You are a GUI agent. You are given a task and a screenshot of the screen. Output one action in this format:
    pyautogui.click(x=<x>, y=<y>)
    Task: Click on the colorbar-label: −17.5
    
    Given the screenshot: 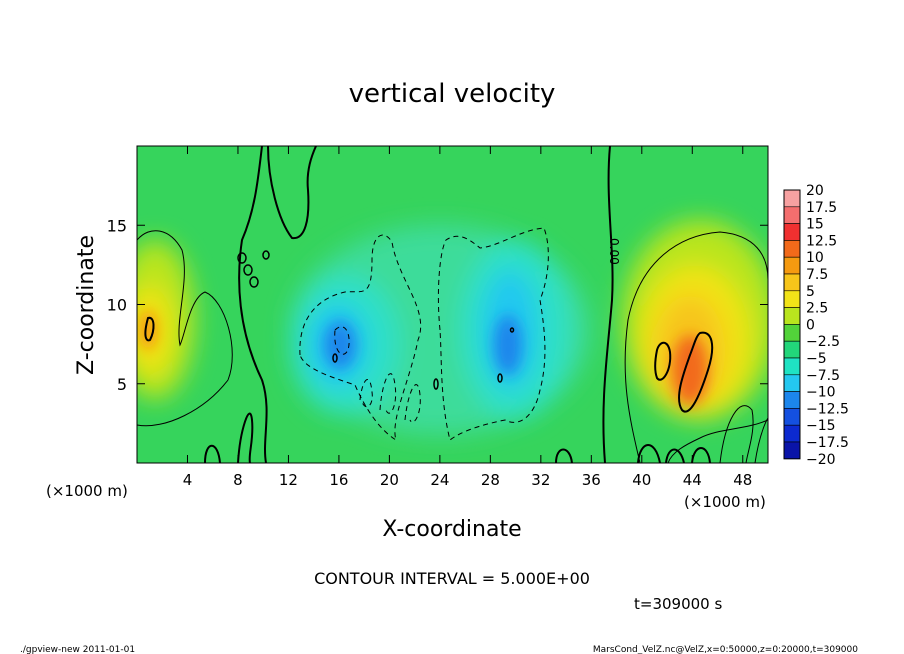 What is the action you would take?
    pyautogui.click(x=827, y=443)
    